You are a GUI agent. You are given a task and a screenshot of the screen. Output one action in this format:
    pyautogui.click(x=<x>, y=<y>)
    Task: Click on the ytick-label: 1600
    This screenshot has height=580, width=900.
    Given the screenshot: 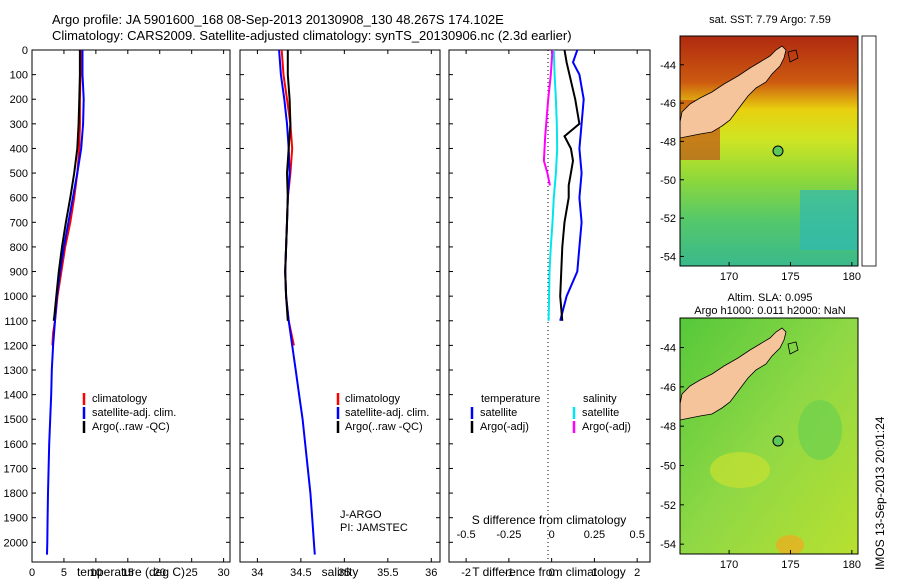 What is the action you would take?
    pyautogui.click(x=16, y=445)
    